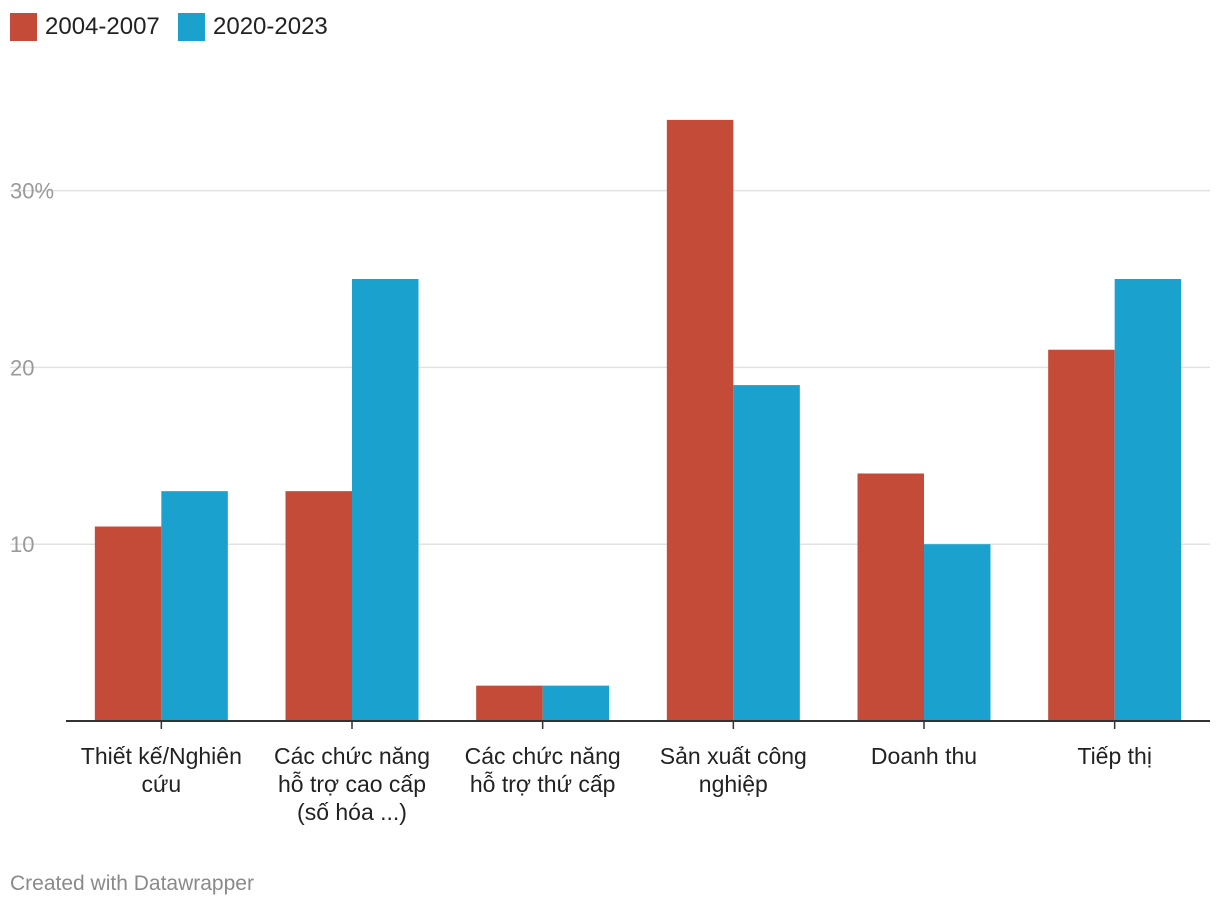 This screenshot has width=1220, height=910. Describe the element at coordinates (270, 26) in the screenshot. I see `legend-label-2020-2023: 2020-2023` at that location.